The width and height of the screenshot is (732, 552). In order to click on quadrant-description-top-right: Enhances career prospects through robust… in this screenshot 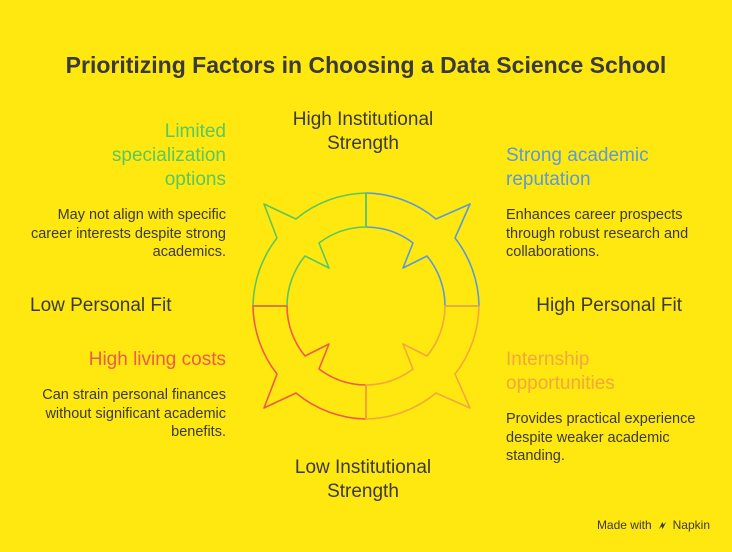, I will do `click(597, 233)`.